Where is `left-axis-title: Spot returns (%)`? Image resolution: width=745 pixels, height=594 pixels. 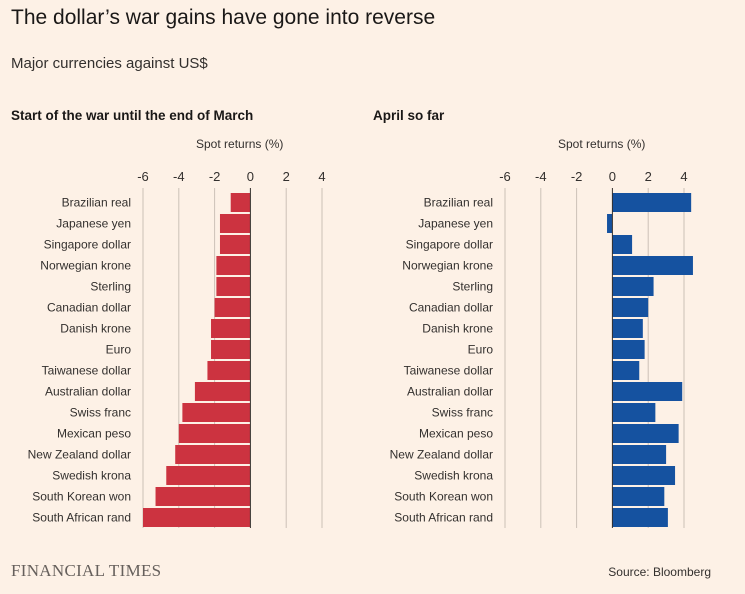
left-axis-title: Spot returns (%) is located at coordinates (240, 144).